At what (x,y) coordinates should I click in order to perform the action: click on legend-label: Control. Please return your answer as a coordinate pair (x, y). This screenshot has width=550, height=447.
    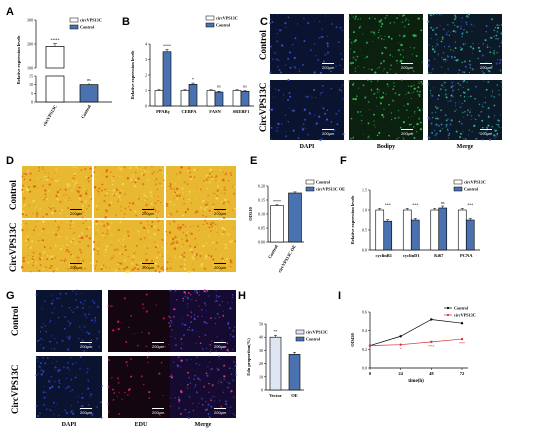
    Looking at the image, I should click on (313, 339).